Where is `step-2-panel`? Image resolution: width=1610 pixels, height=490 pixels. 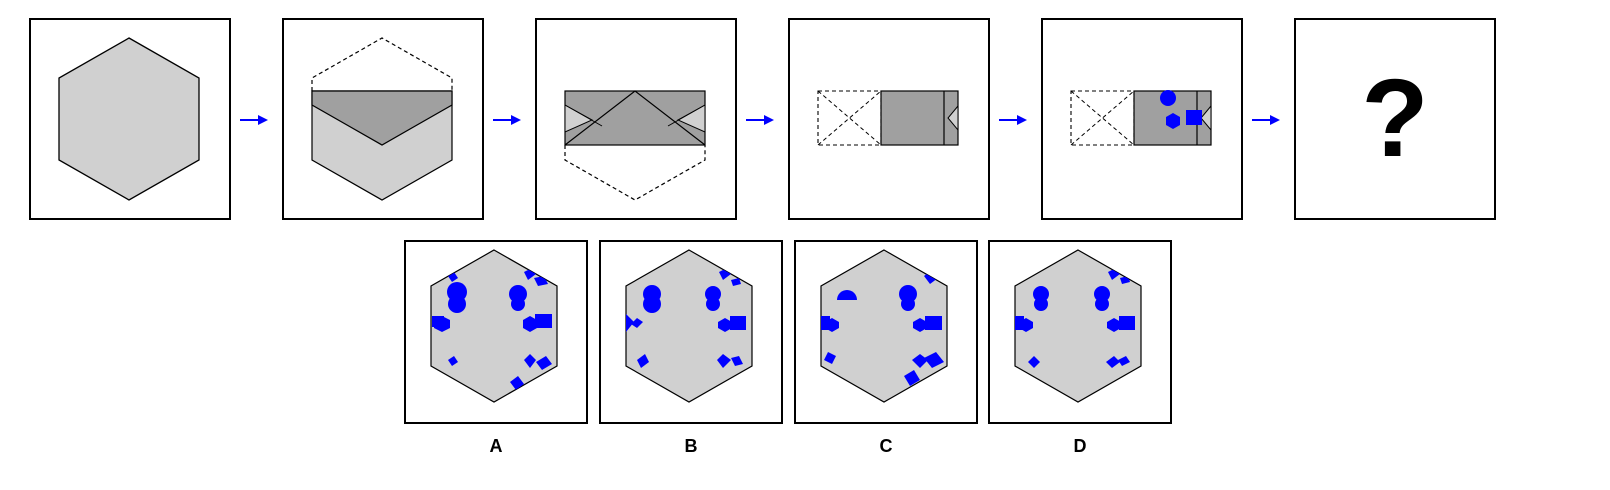 step-2-panel is located at coordinates (383, 119).